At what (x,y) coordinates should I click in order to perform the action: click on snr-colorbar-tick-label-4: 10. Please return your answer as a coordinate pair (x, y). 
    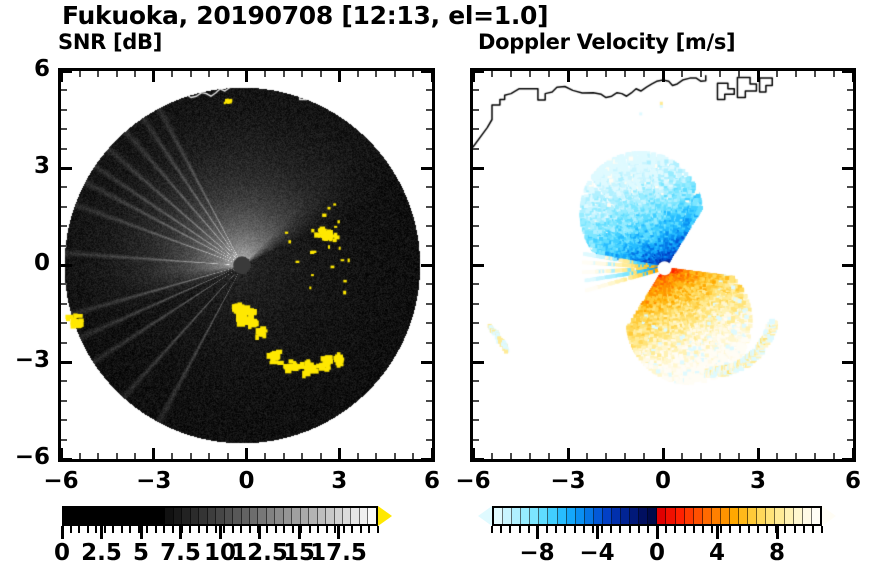
    Looking at the image, I should click on (219, 553).